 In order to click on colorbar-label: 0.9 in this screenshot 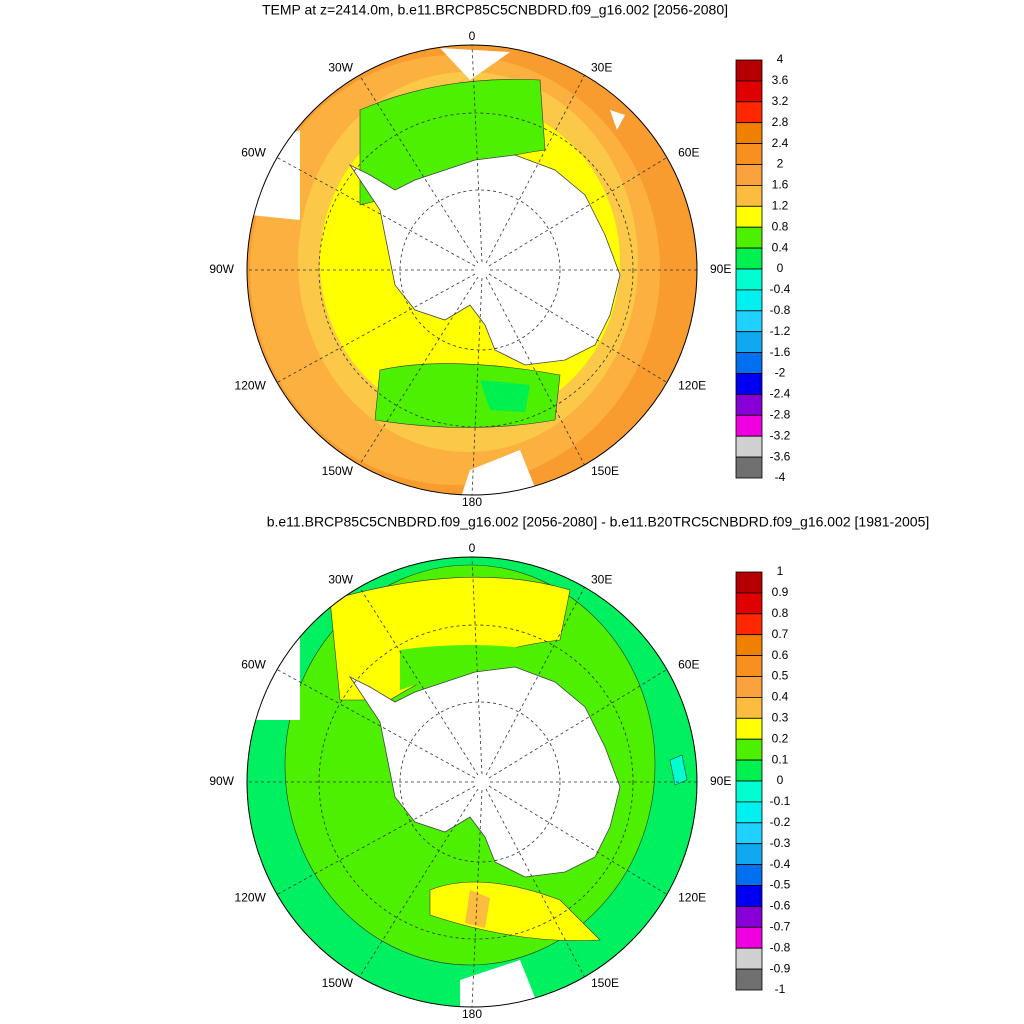, I will do `click(780, 592)`.